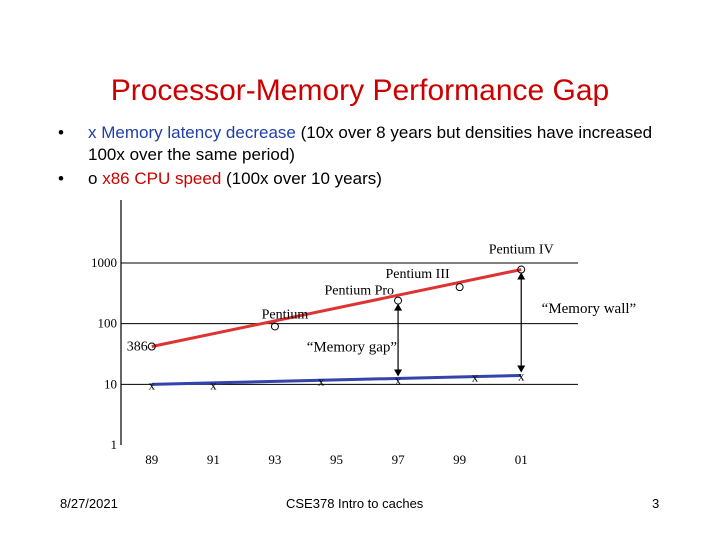 This screenshot has width=720, height=540. What do you see at coordinates (417, 274) in the screenshot?
I see `cpu-point-label: Pentium III` at bounding box center [417, 274].